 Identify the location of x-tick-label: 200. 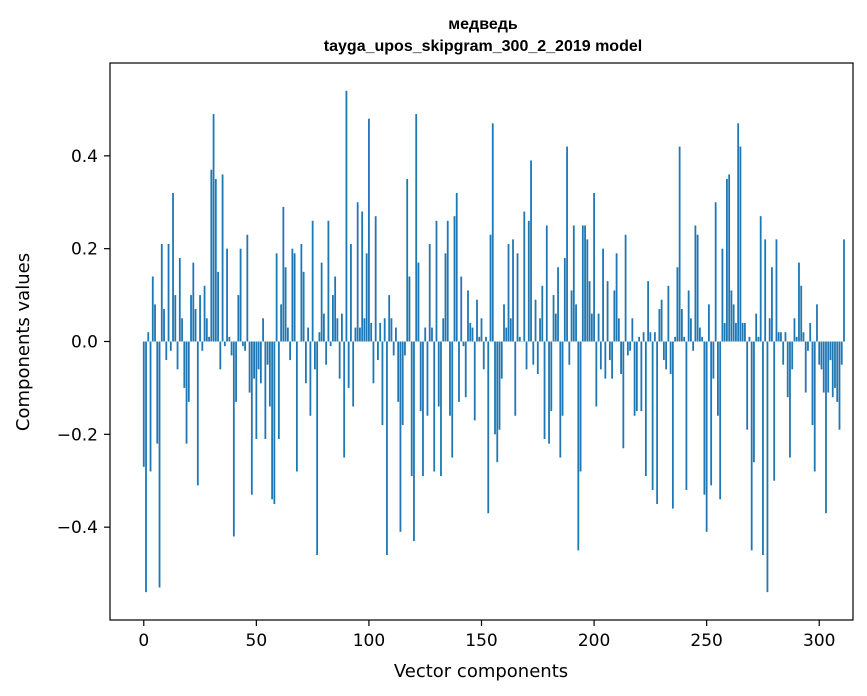
(594, 641).